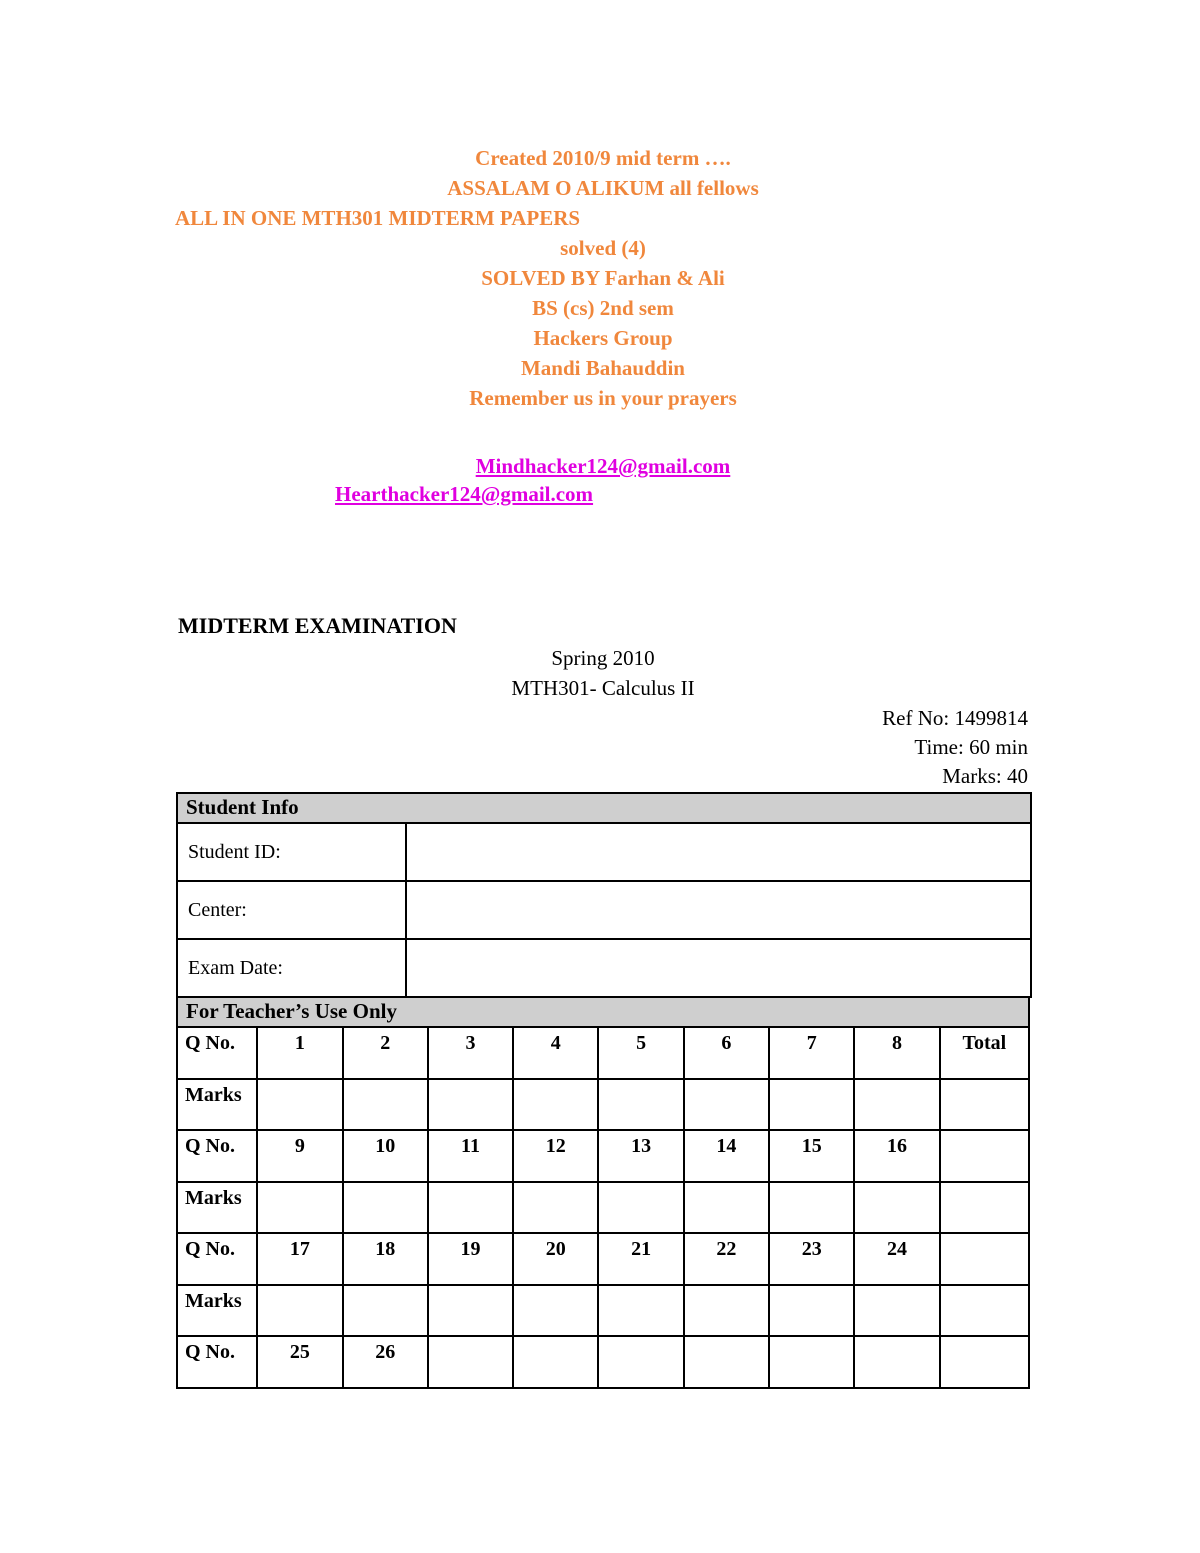 The width and height of the screenshot is (1200, 1553). Describe the element at coordinates (385, 1259) in the screenshot. I see `qno-cell: 18` at that location.